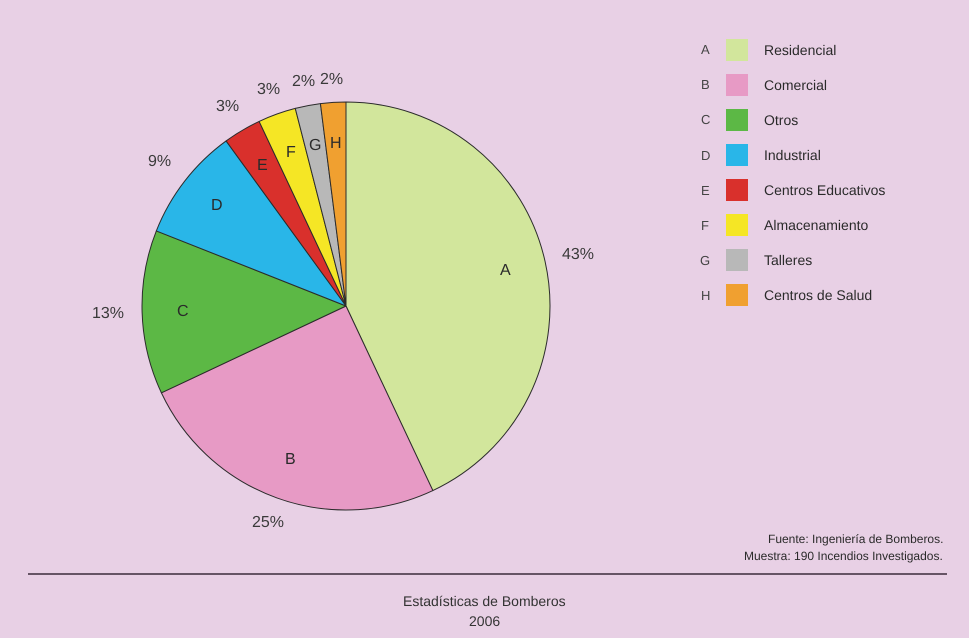 Image resolution: width=969 pixels, height=638 pixels. Describe the element at coordinates (800, 50) in the screenshot. I see `legend-label: Residencial` at that location.